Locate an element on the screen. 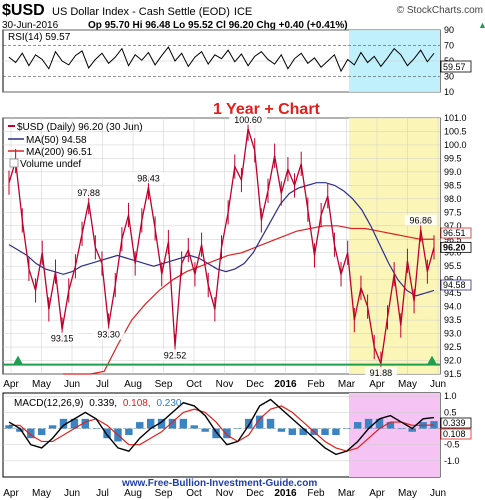 This screenshot has height=500, width=485. macd-xaxis-label: 2016 is located at coordinates (285, 493).